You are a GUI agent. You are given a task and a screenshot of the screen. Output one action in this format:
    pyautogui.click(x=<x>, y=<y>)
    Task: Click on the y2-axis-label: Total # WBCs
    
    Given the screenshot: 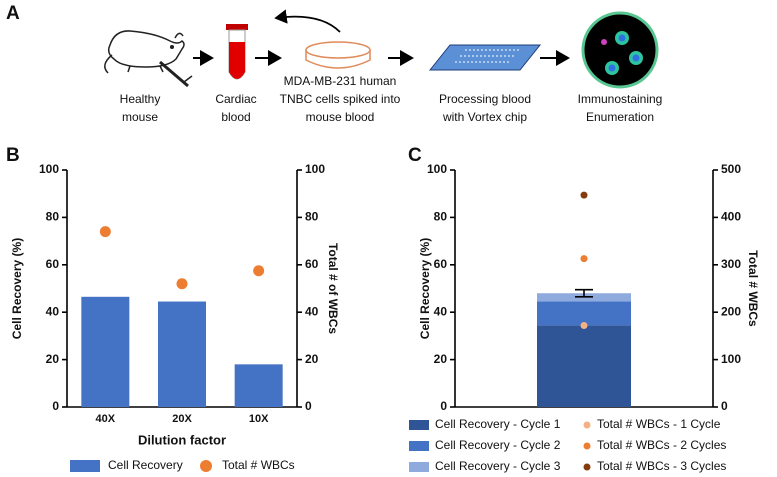 What is the action you would take?
    pyautogui.click(x=753, y=288)
    